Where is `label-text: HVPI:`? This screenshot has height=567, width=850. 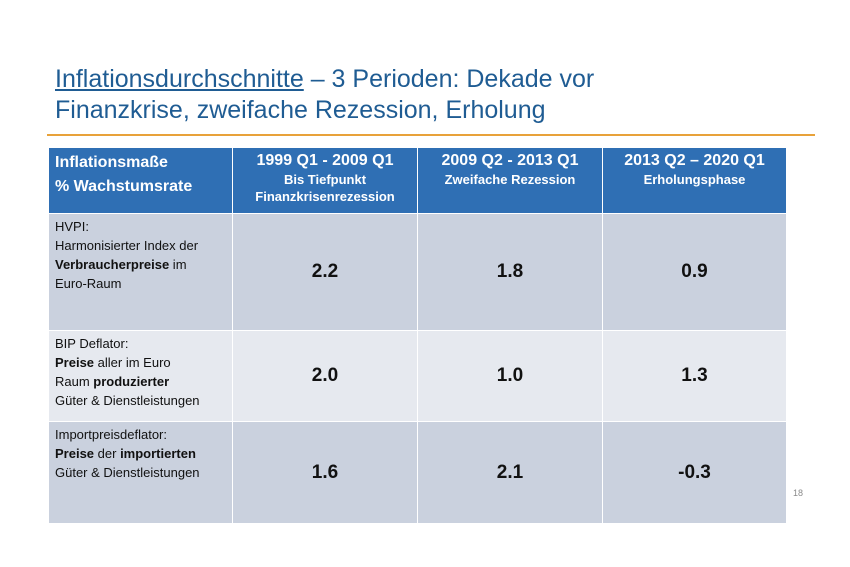
label-text: HVPI: is located at coordinates (72, 226).